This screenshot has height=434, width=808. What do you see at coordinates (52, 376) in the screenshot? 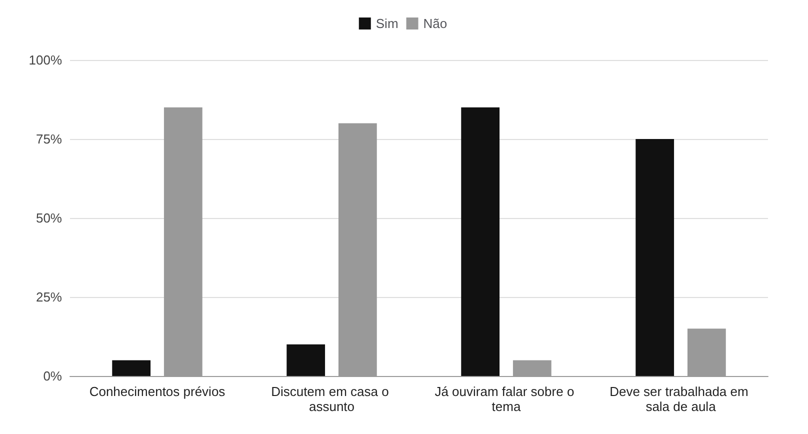
I see `y-tick-label: 0%` at bounding box center [52, 376].